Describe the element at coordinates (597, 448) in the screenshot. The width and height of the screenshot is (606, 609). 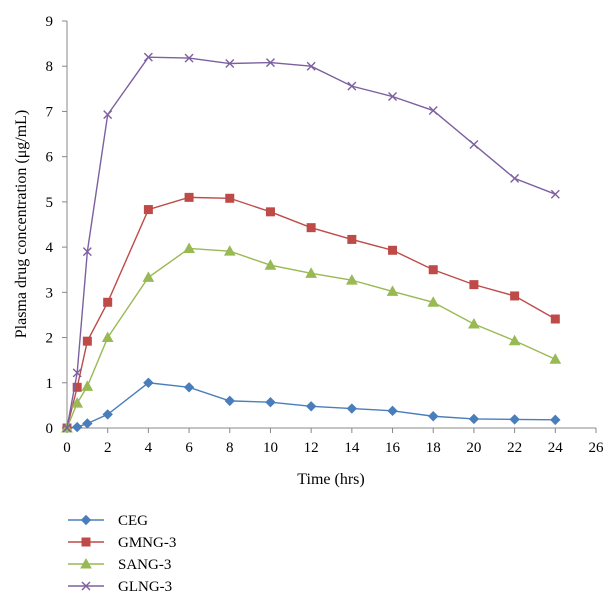
I see `x-tick-label: 26` at that location.